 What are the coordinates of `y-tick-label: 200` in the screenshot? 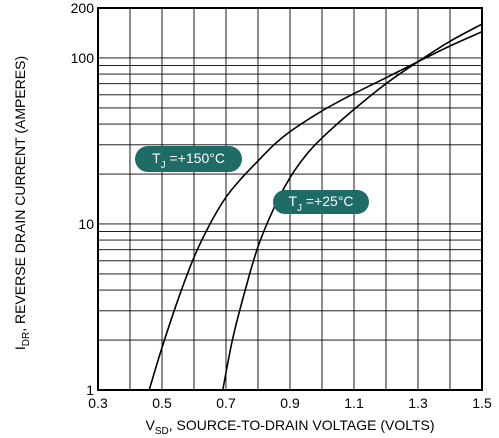 It's located at (83, 8).